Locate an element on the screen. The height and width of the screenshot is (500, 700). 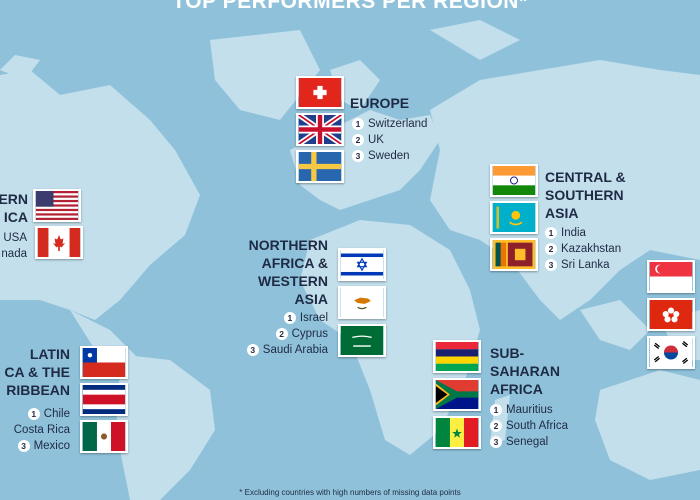
page-title: TOP PERFORMERS PER REGION* is located at coordinates (350, 6).